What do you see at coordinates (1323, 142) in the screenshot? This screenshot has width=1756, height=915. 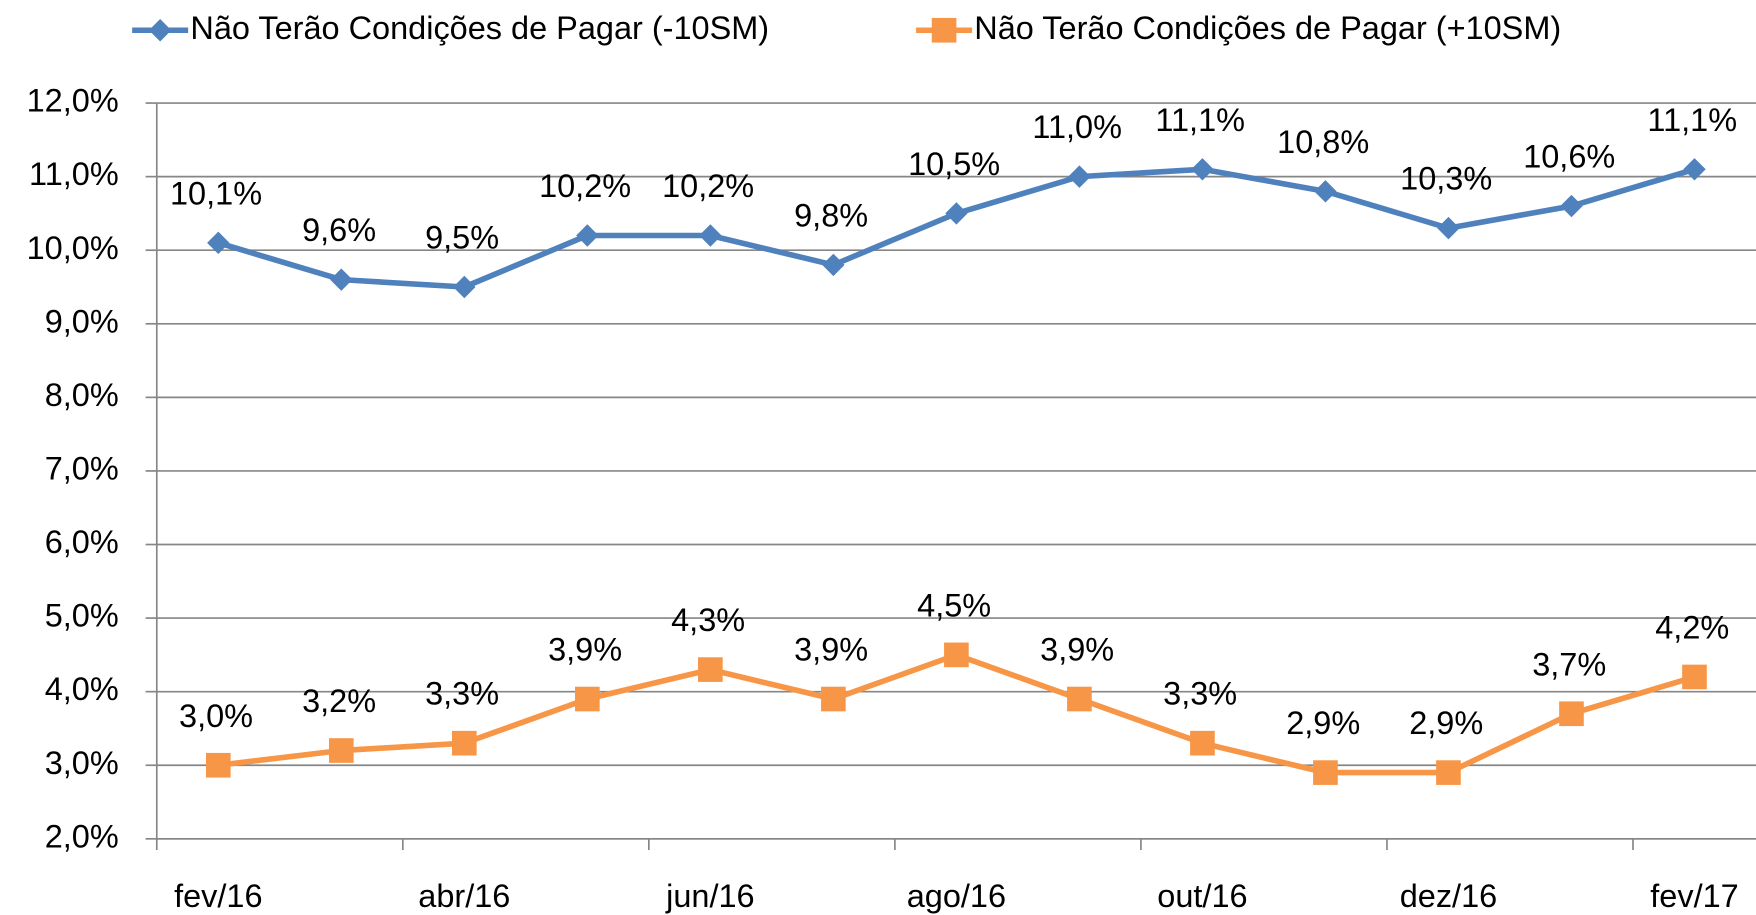 I see `data-label: 10,8%` at bounding box center [1323, 142].